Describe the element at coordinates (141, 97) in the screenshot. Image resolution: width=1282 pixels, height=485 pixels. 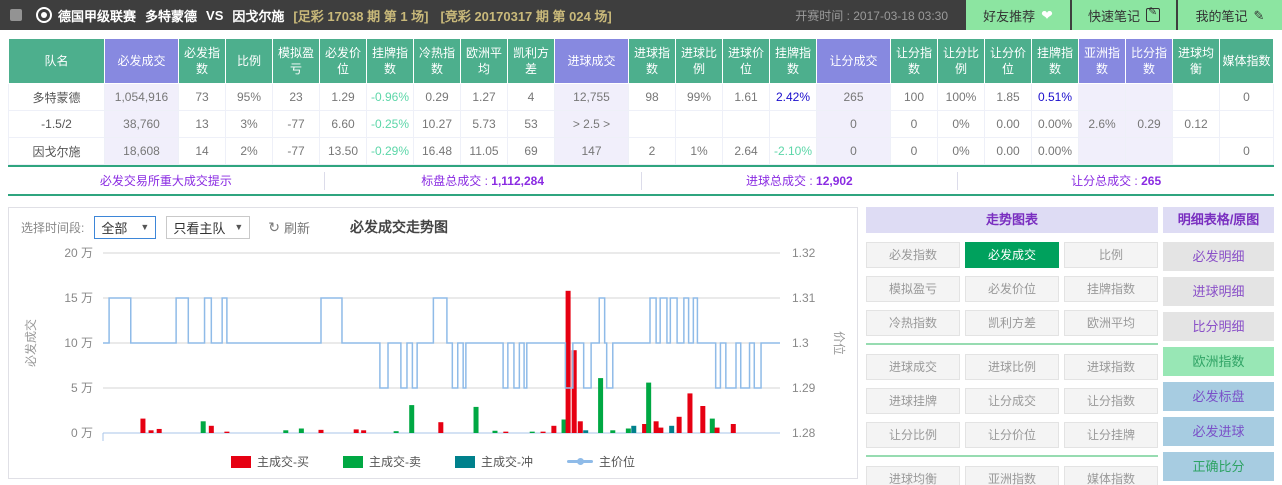
I see `table-cell: 1,054,916` at that location.